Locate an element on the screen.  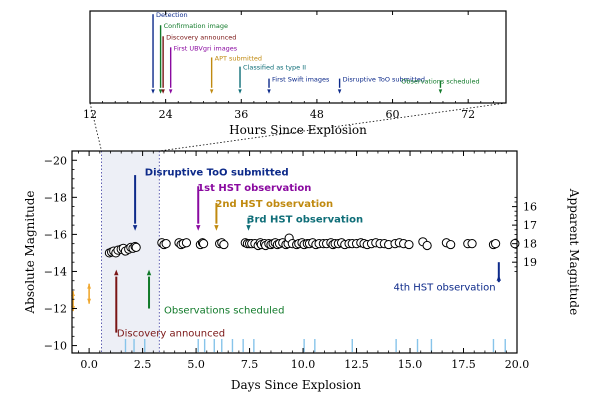
light-curve is located at coordinates (312, 245).